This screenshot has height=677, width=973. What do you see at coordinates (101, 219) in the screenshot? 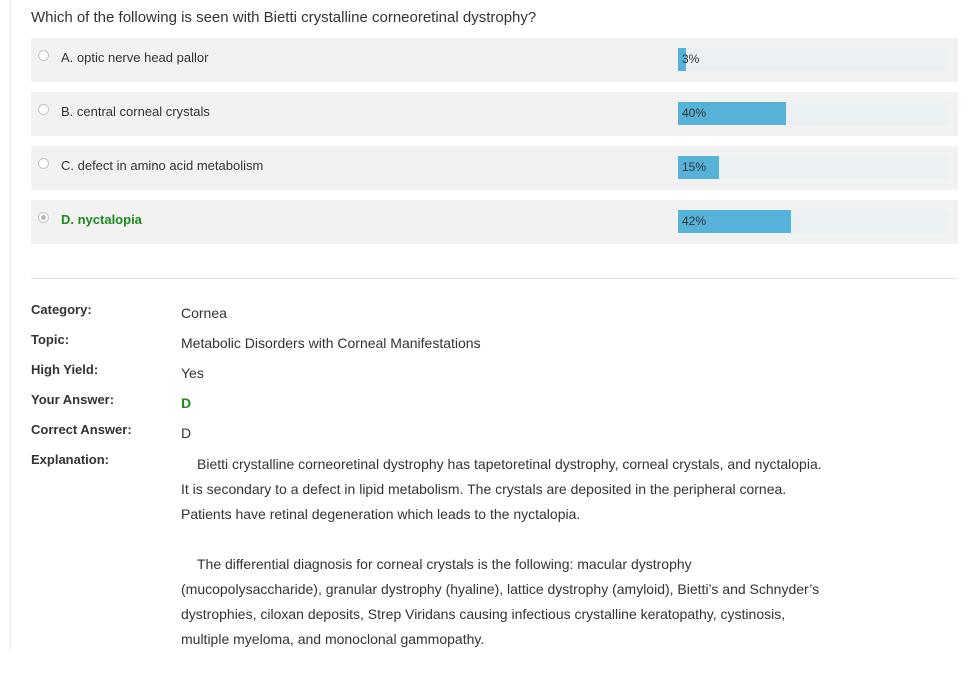
I see `choice-d-label: D. nyctalopia` at bounding box center [101, 219].